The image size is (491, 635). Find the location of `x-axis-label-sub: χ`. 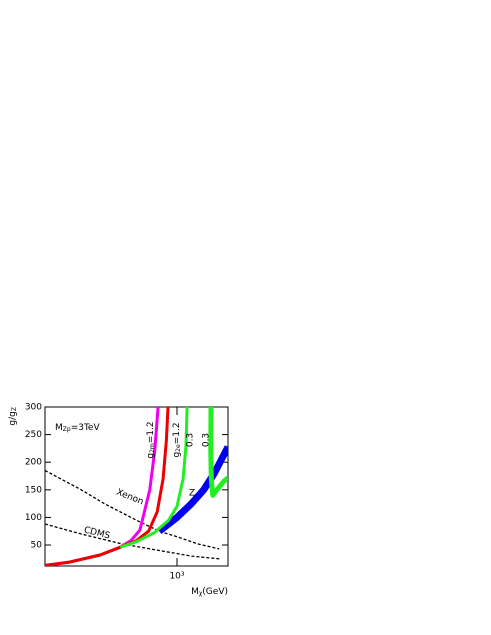

x-axis-label-sub: χ is located at coordinates (201, 593).